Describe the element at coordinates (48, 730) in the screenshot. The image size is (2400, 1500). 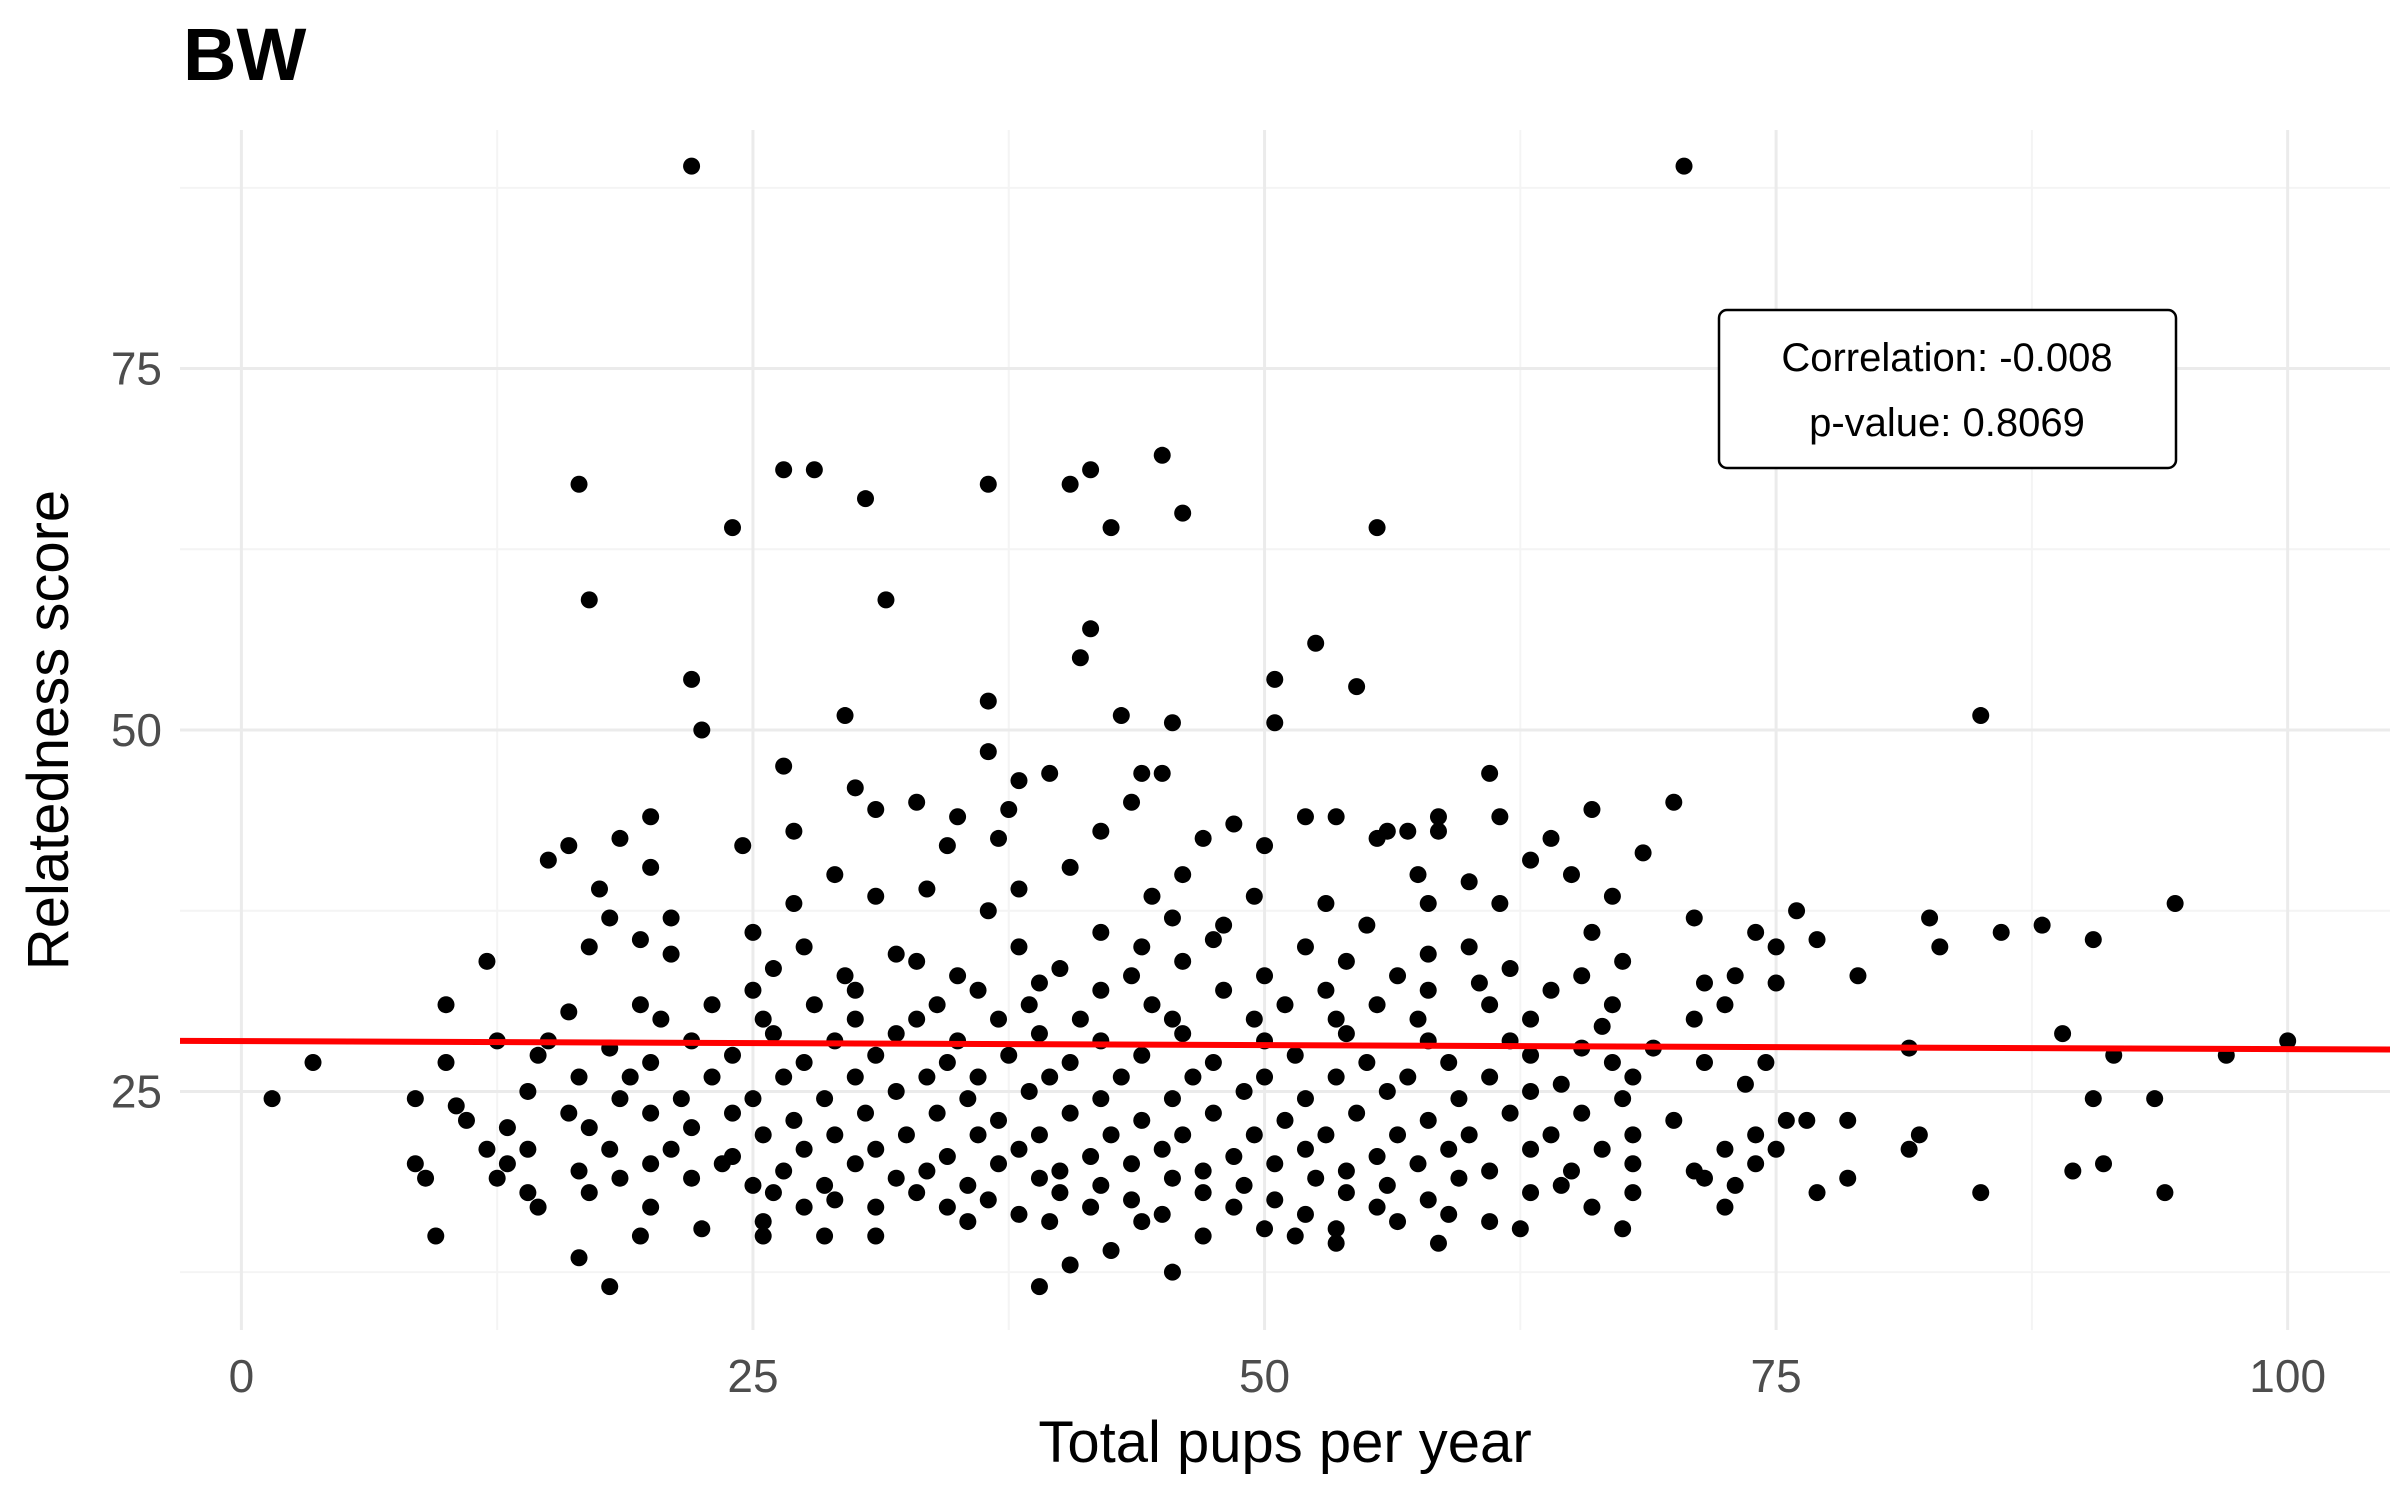
I see `y-axis-title: Relatedness score` at that location.